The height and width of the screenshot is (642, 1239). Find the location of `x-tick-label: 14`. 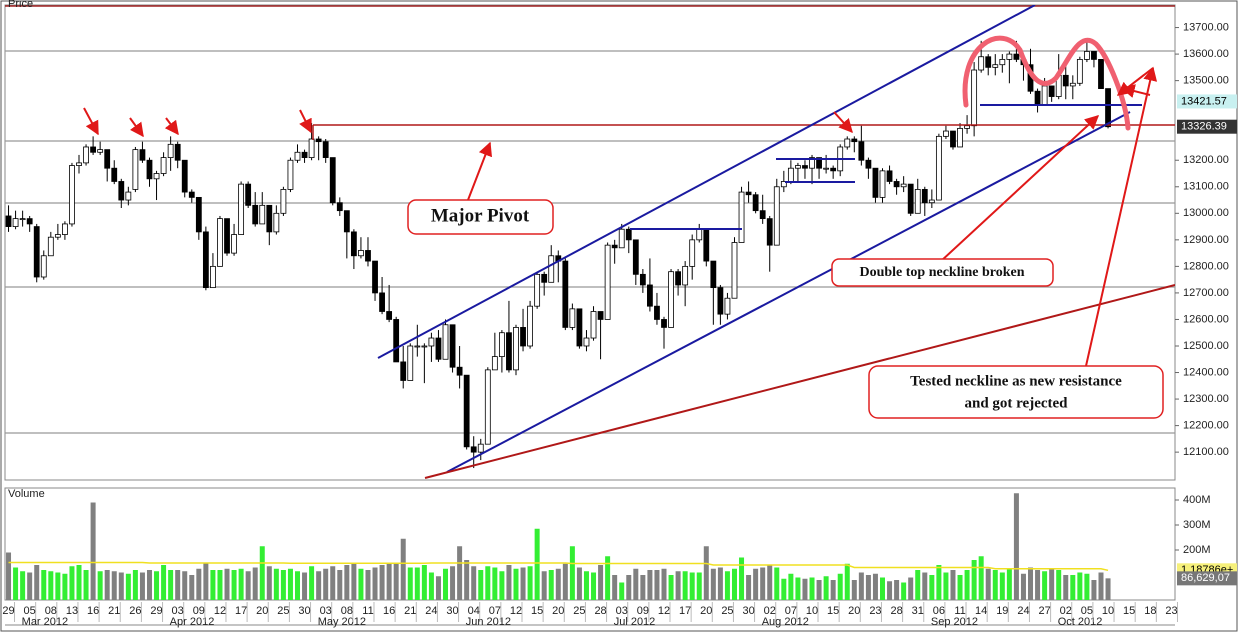

x-tick-label: 14 is located at coordinates (981, 611).